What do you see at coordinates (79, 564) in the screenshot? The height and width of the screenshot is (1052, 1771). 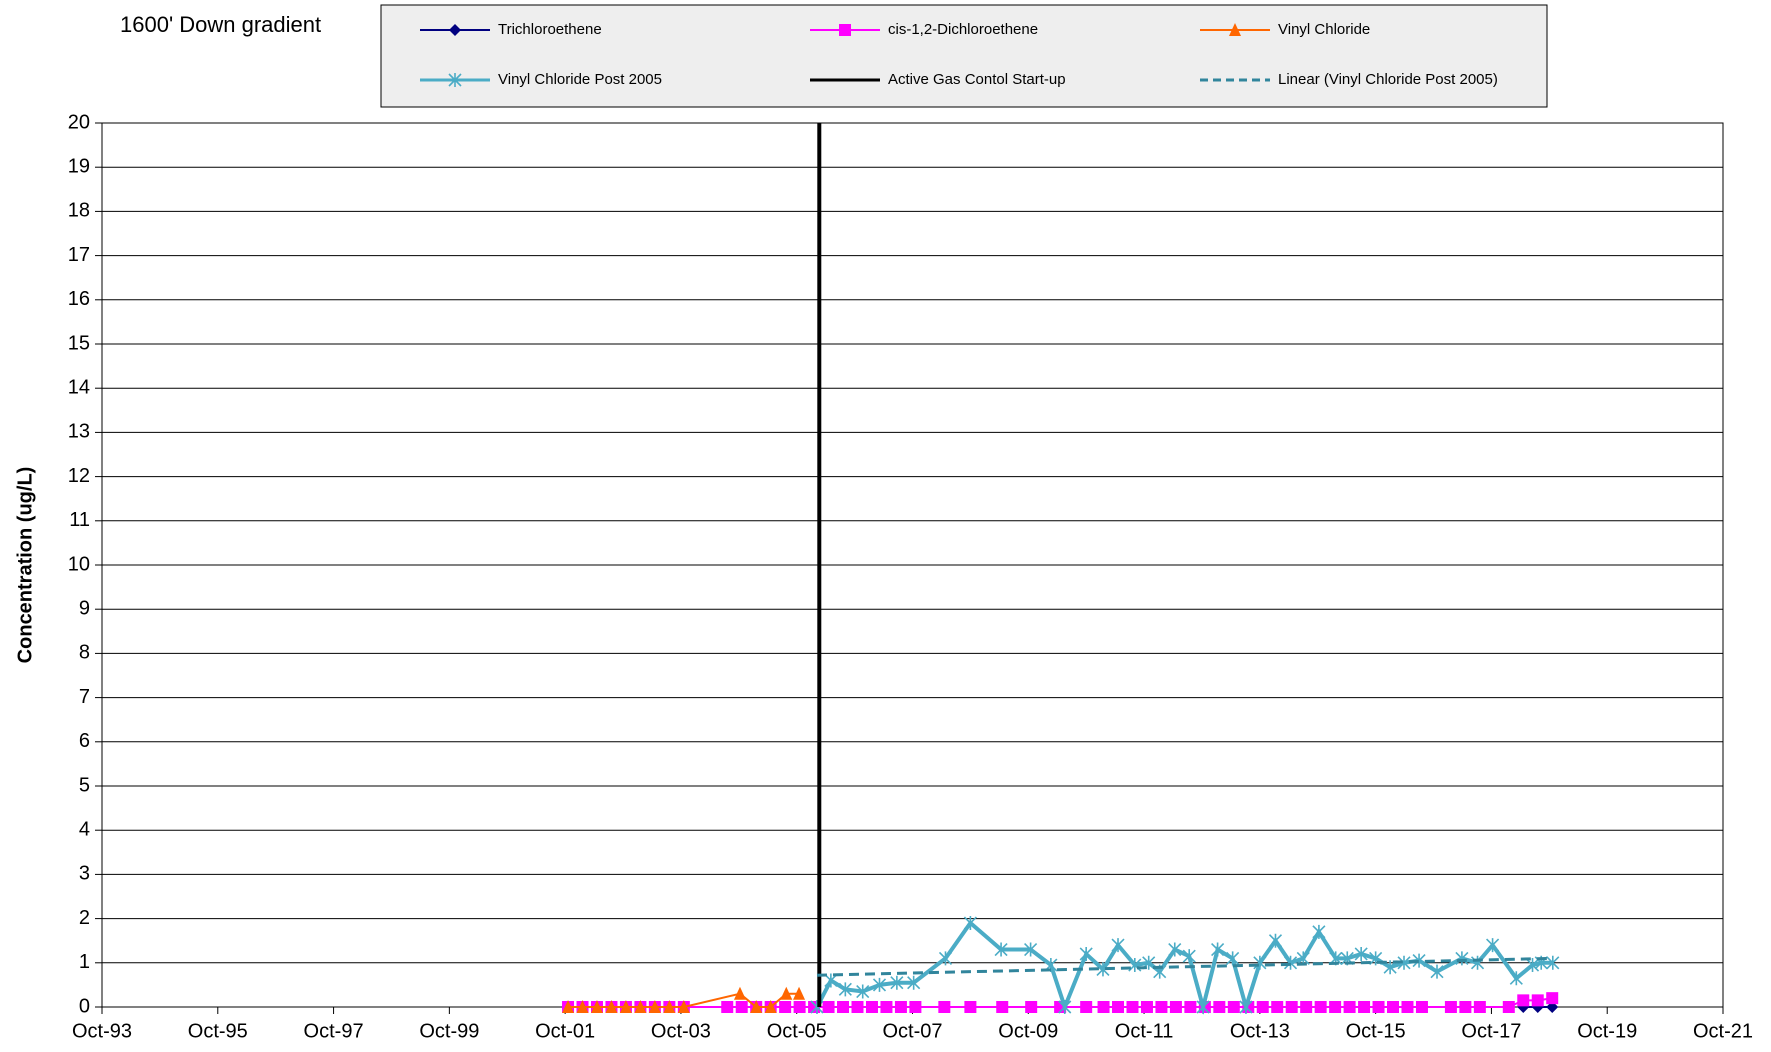 I see `y-tick-label: 10` at bounding box center [79, 564].